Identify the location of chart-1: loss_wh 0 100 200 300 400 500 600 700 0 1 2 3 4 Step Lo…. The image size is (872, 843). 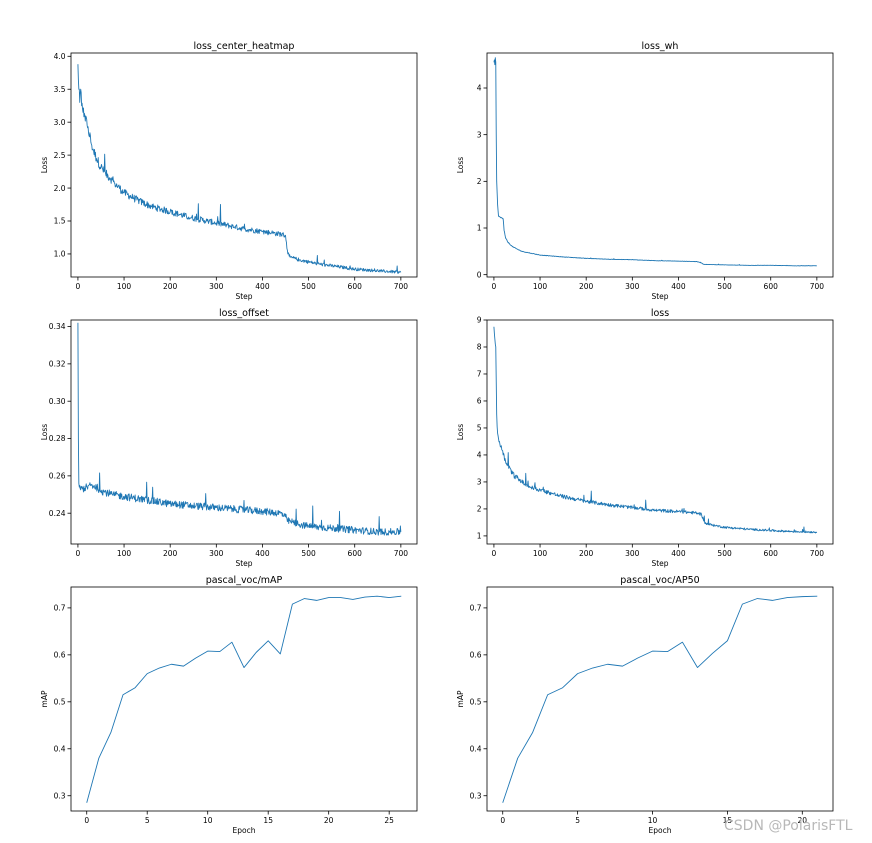
(645, 171).